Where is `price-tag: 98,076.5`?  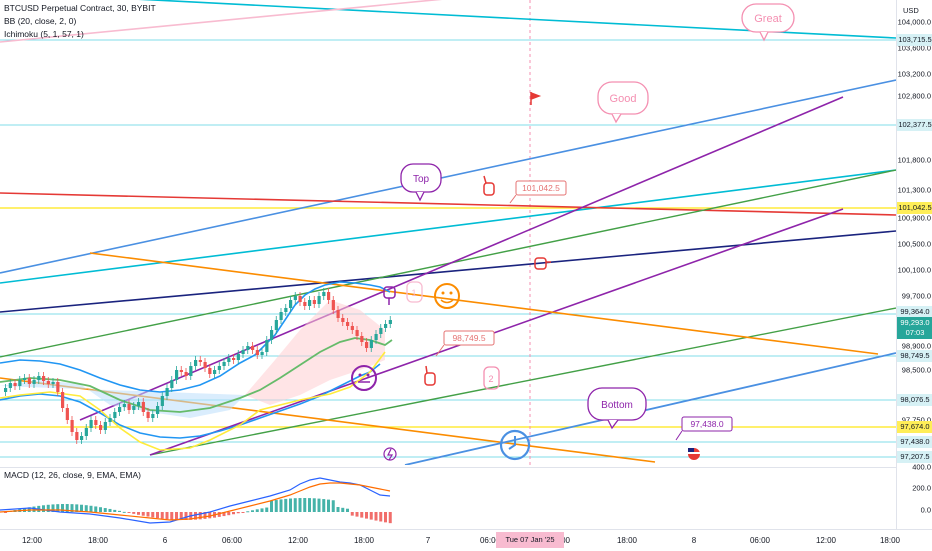
price-tag: 98,076.5 is located at coordinates (914, 400).